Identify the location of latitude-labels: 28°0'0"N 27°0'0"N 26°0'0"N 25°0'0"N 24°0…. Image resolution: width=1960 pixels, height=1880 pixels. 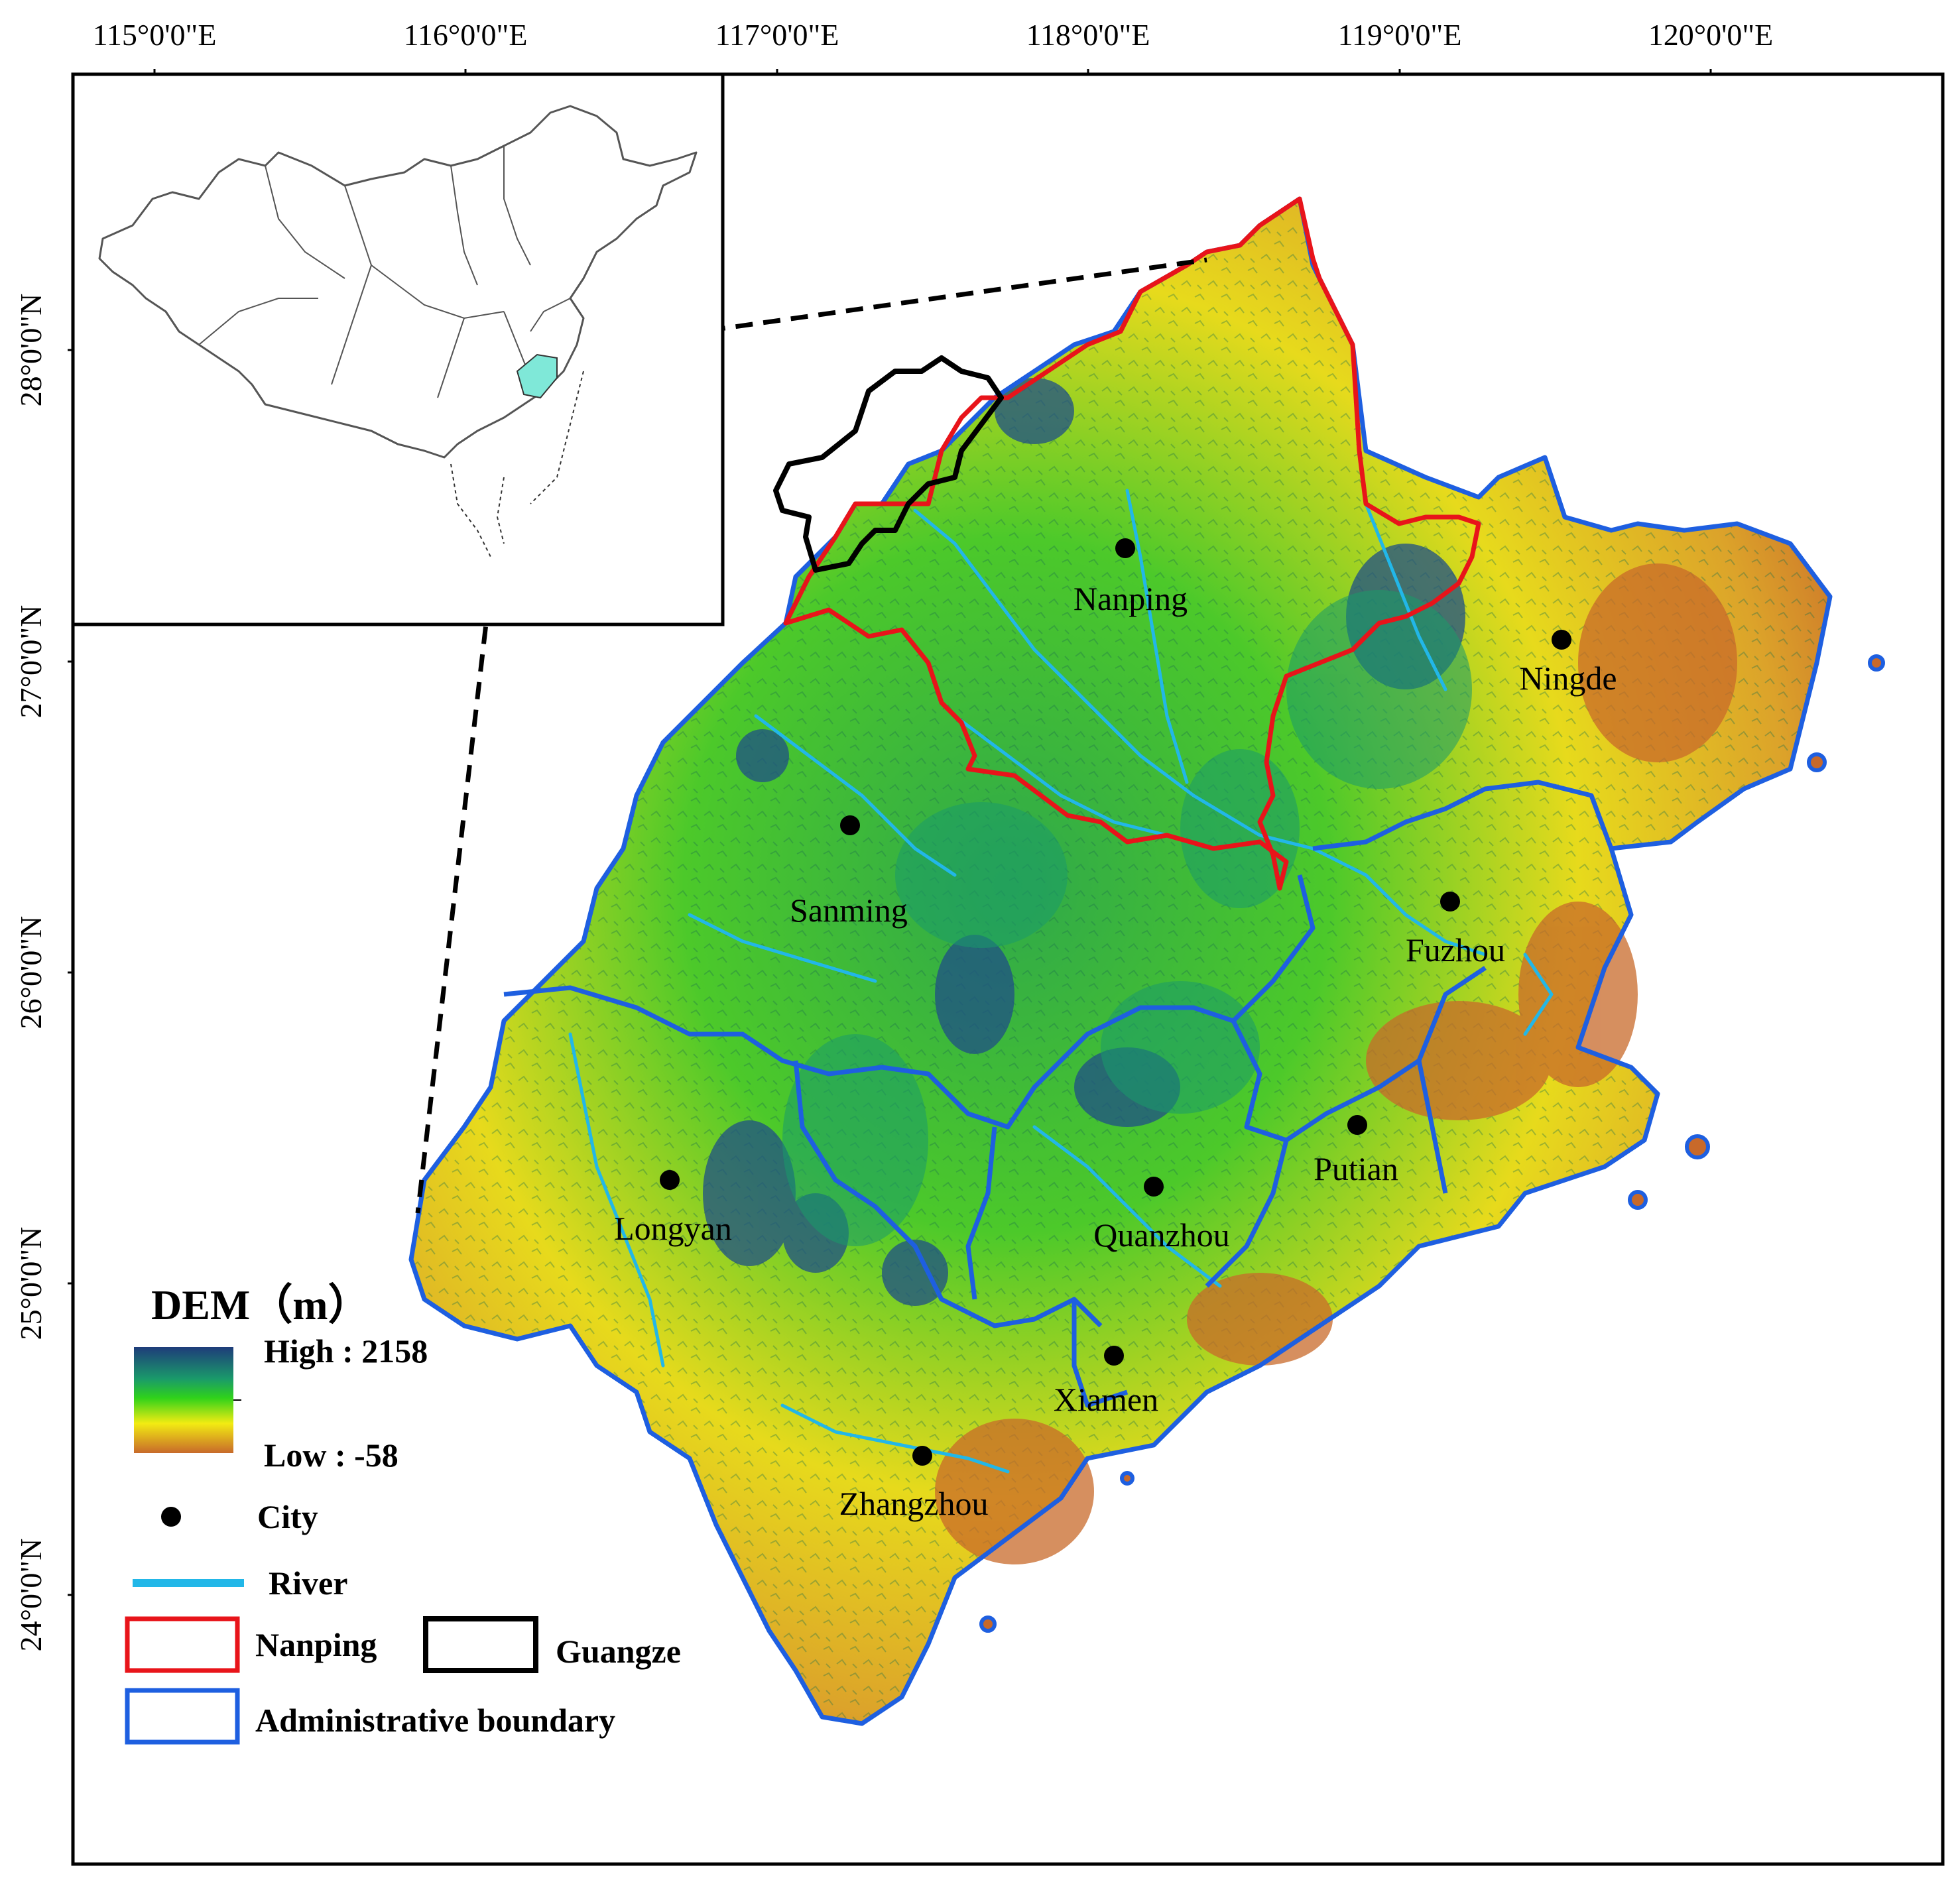
(31, 973).